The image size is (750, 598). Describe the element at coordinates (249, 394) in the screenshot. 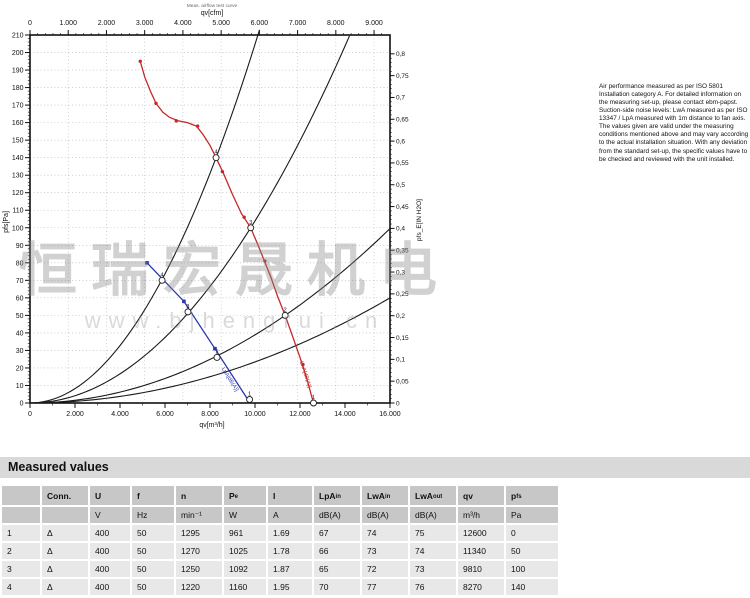

I see `svg-text: 1` at that location.